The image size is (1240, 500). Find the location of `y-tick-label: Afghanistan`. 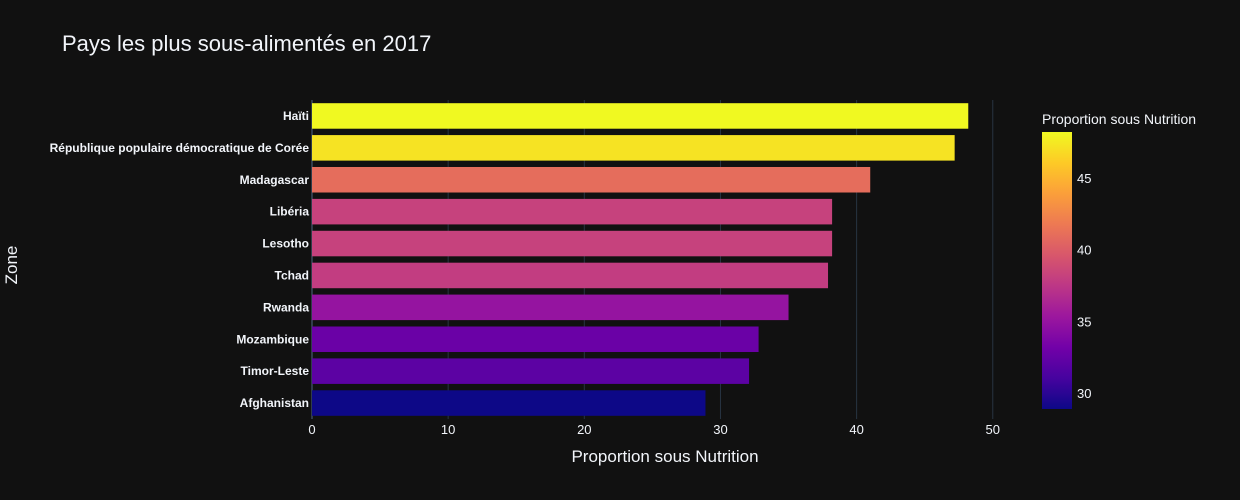

y-tick-label: Afghanistan is located at coordinates (274, 403).